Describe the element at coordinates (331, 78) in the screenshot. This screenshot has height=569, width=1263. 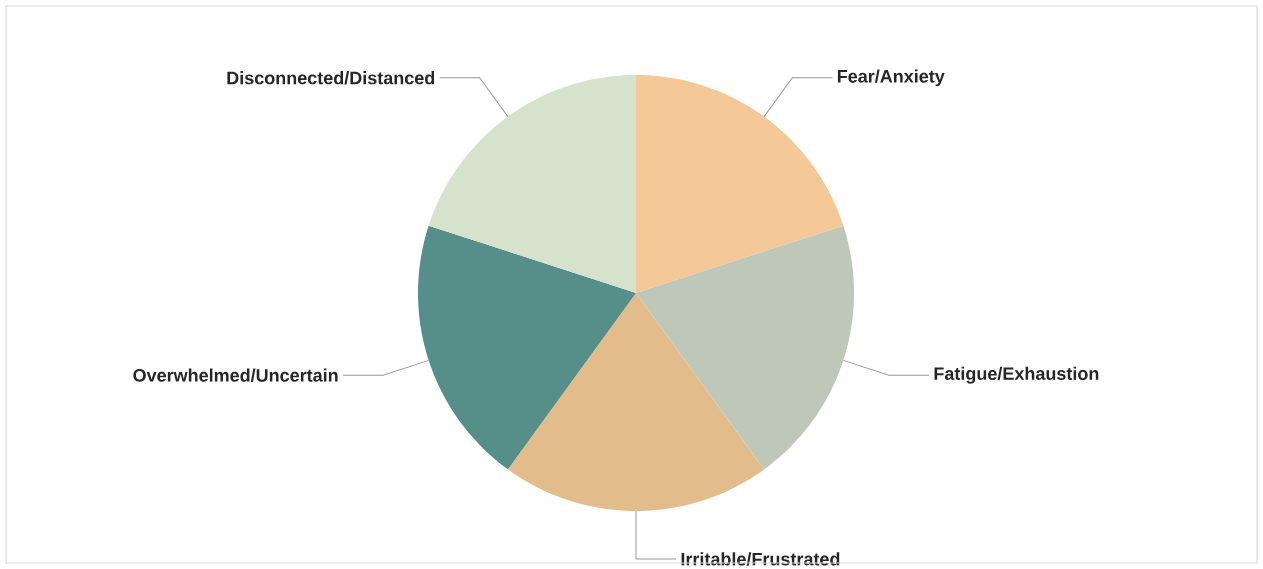
I see `slice-label: Disconnected/Distanced` at that location.